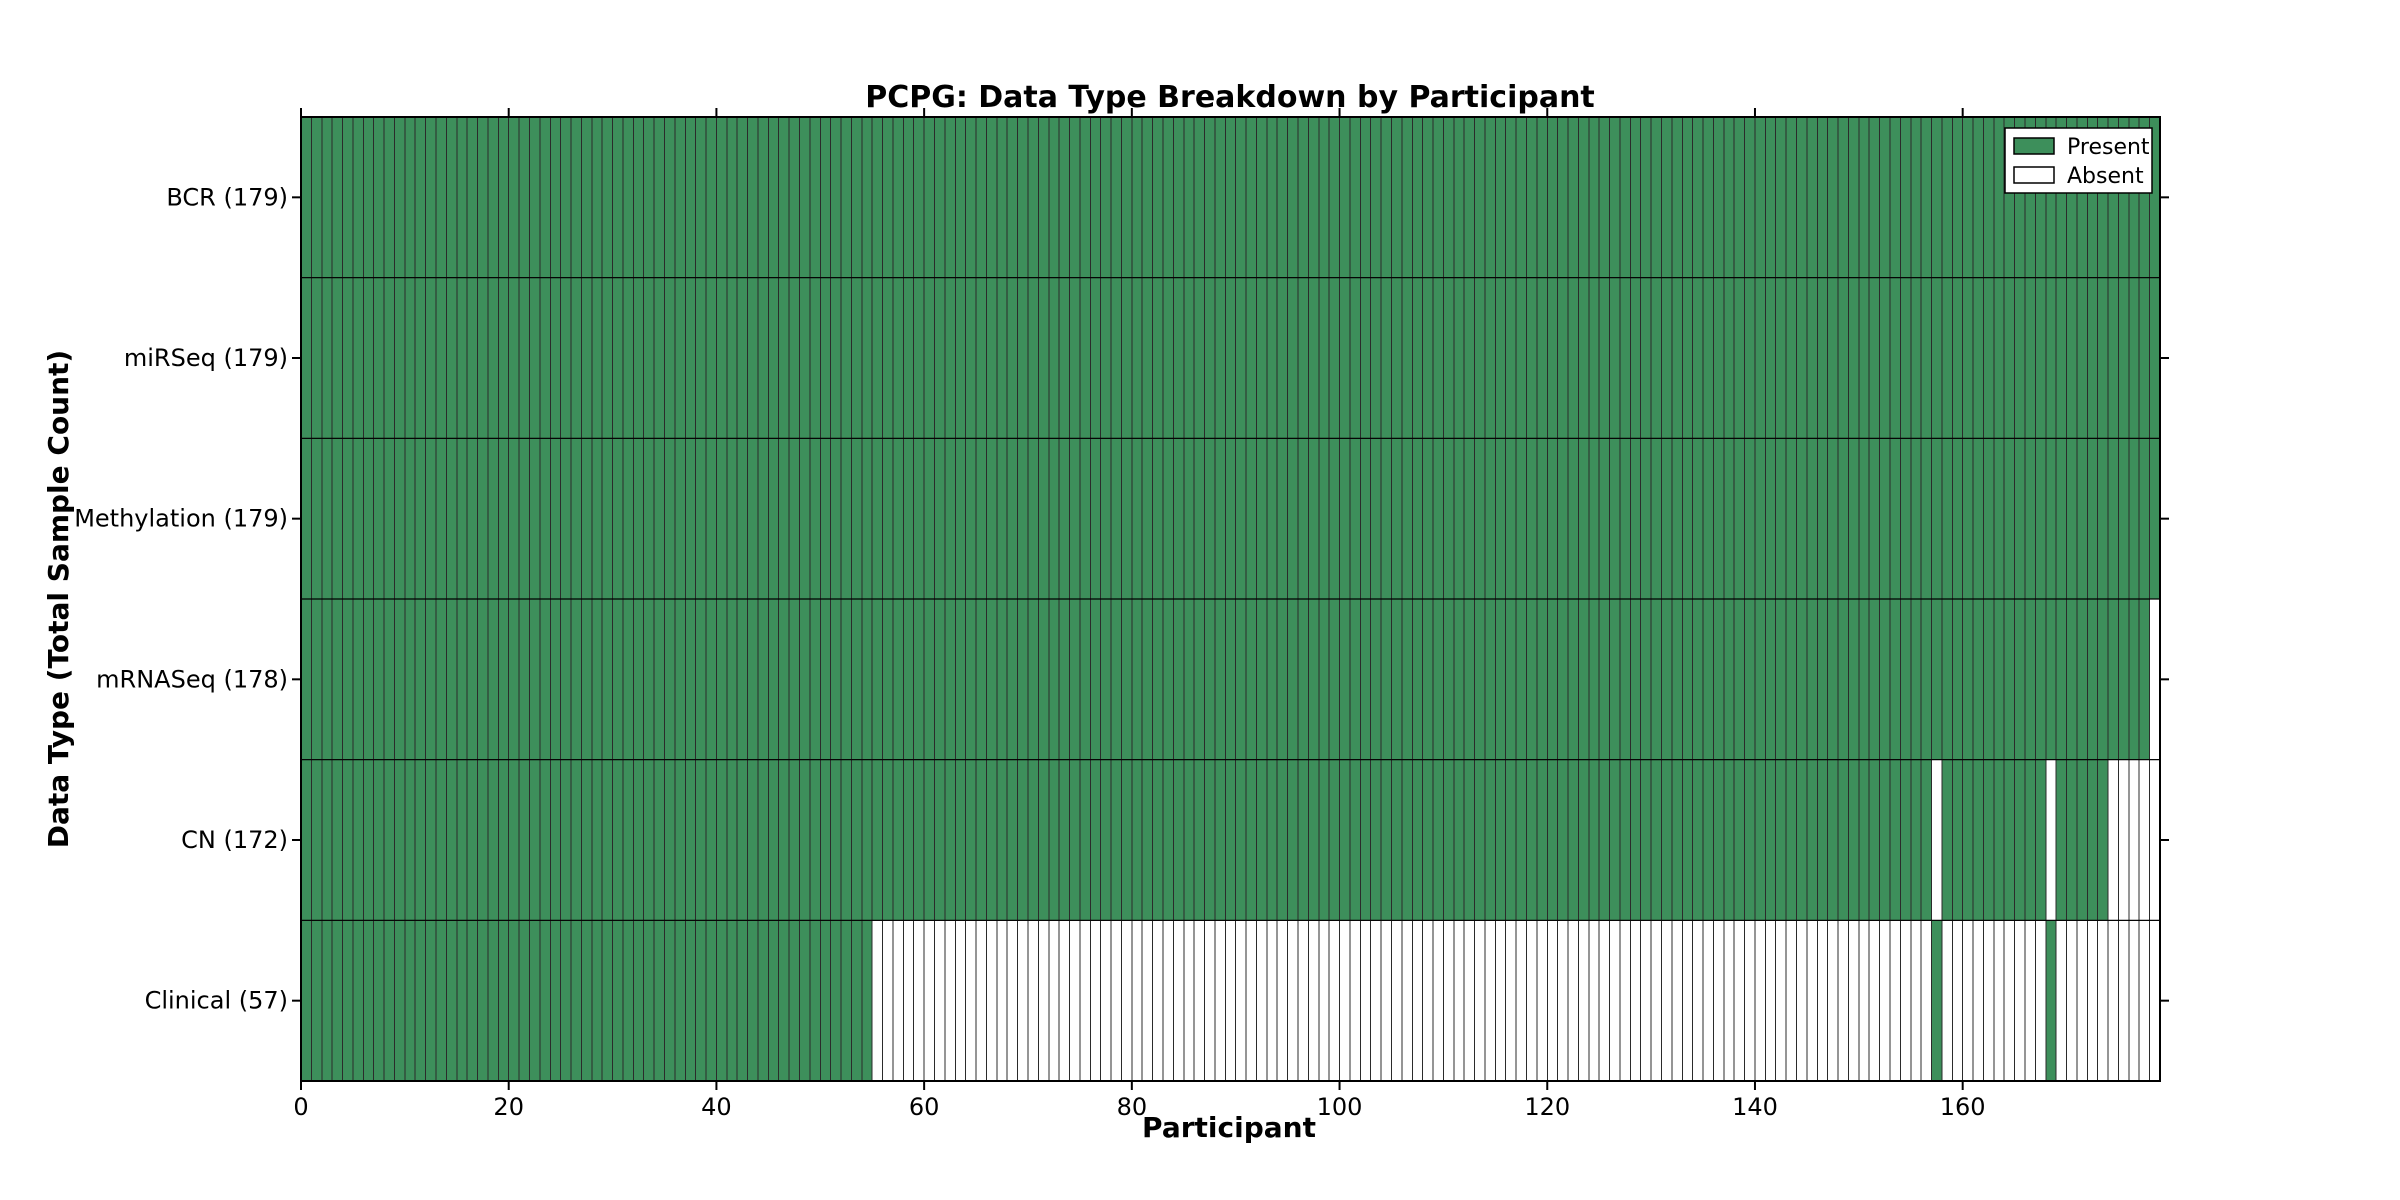 This screenshot has height=1200, width=2400. Describe the element at coordinates (181, 519) in the screenshot. I see `y-tick-label: Methylation (179)` at that location.